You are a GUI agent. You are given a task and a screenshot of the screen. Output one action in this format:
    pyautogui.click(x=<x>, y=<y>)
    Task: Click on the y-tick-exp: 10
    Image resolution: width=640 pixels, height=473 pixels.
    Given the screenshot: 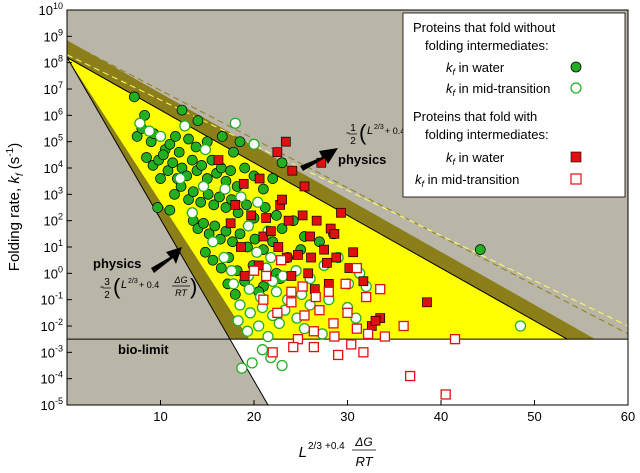 What is the action you would take?
    pyautogui.click(x=58, y=6)
    